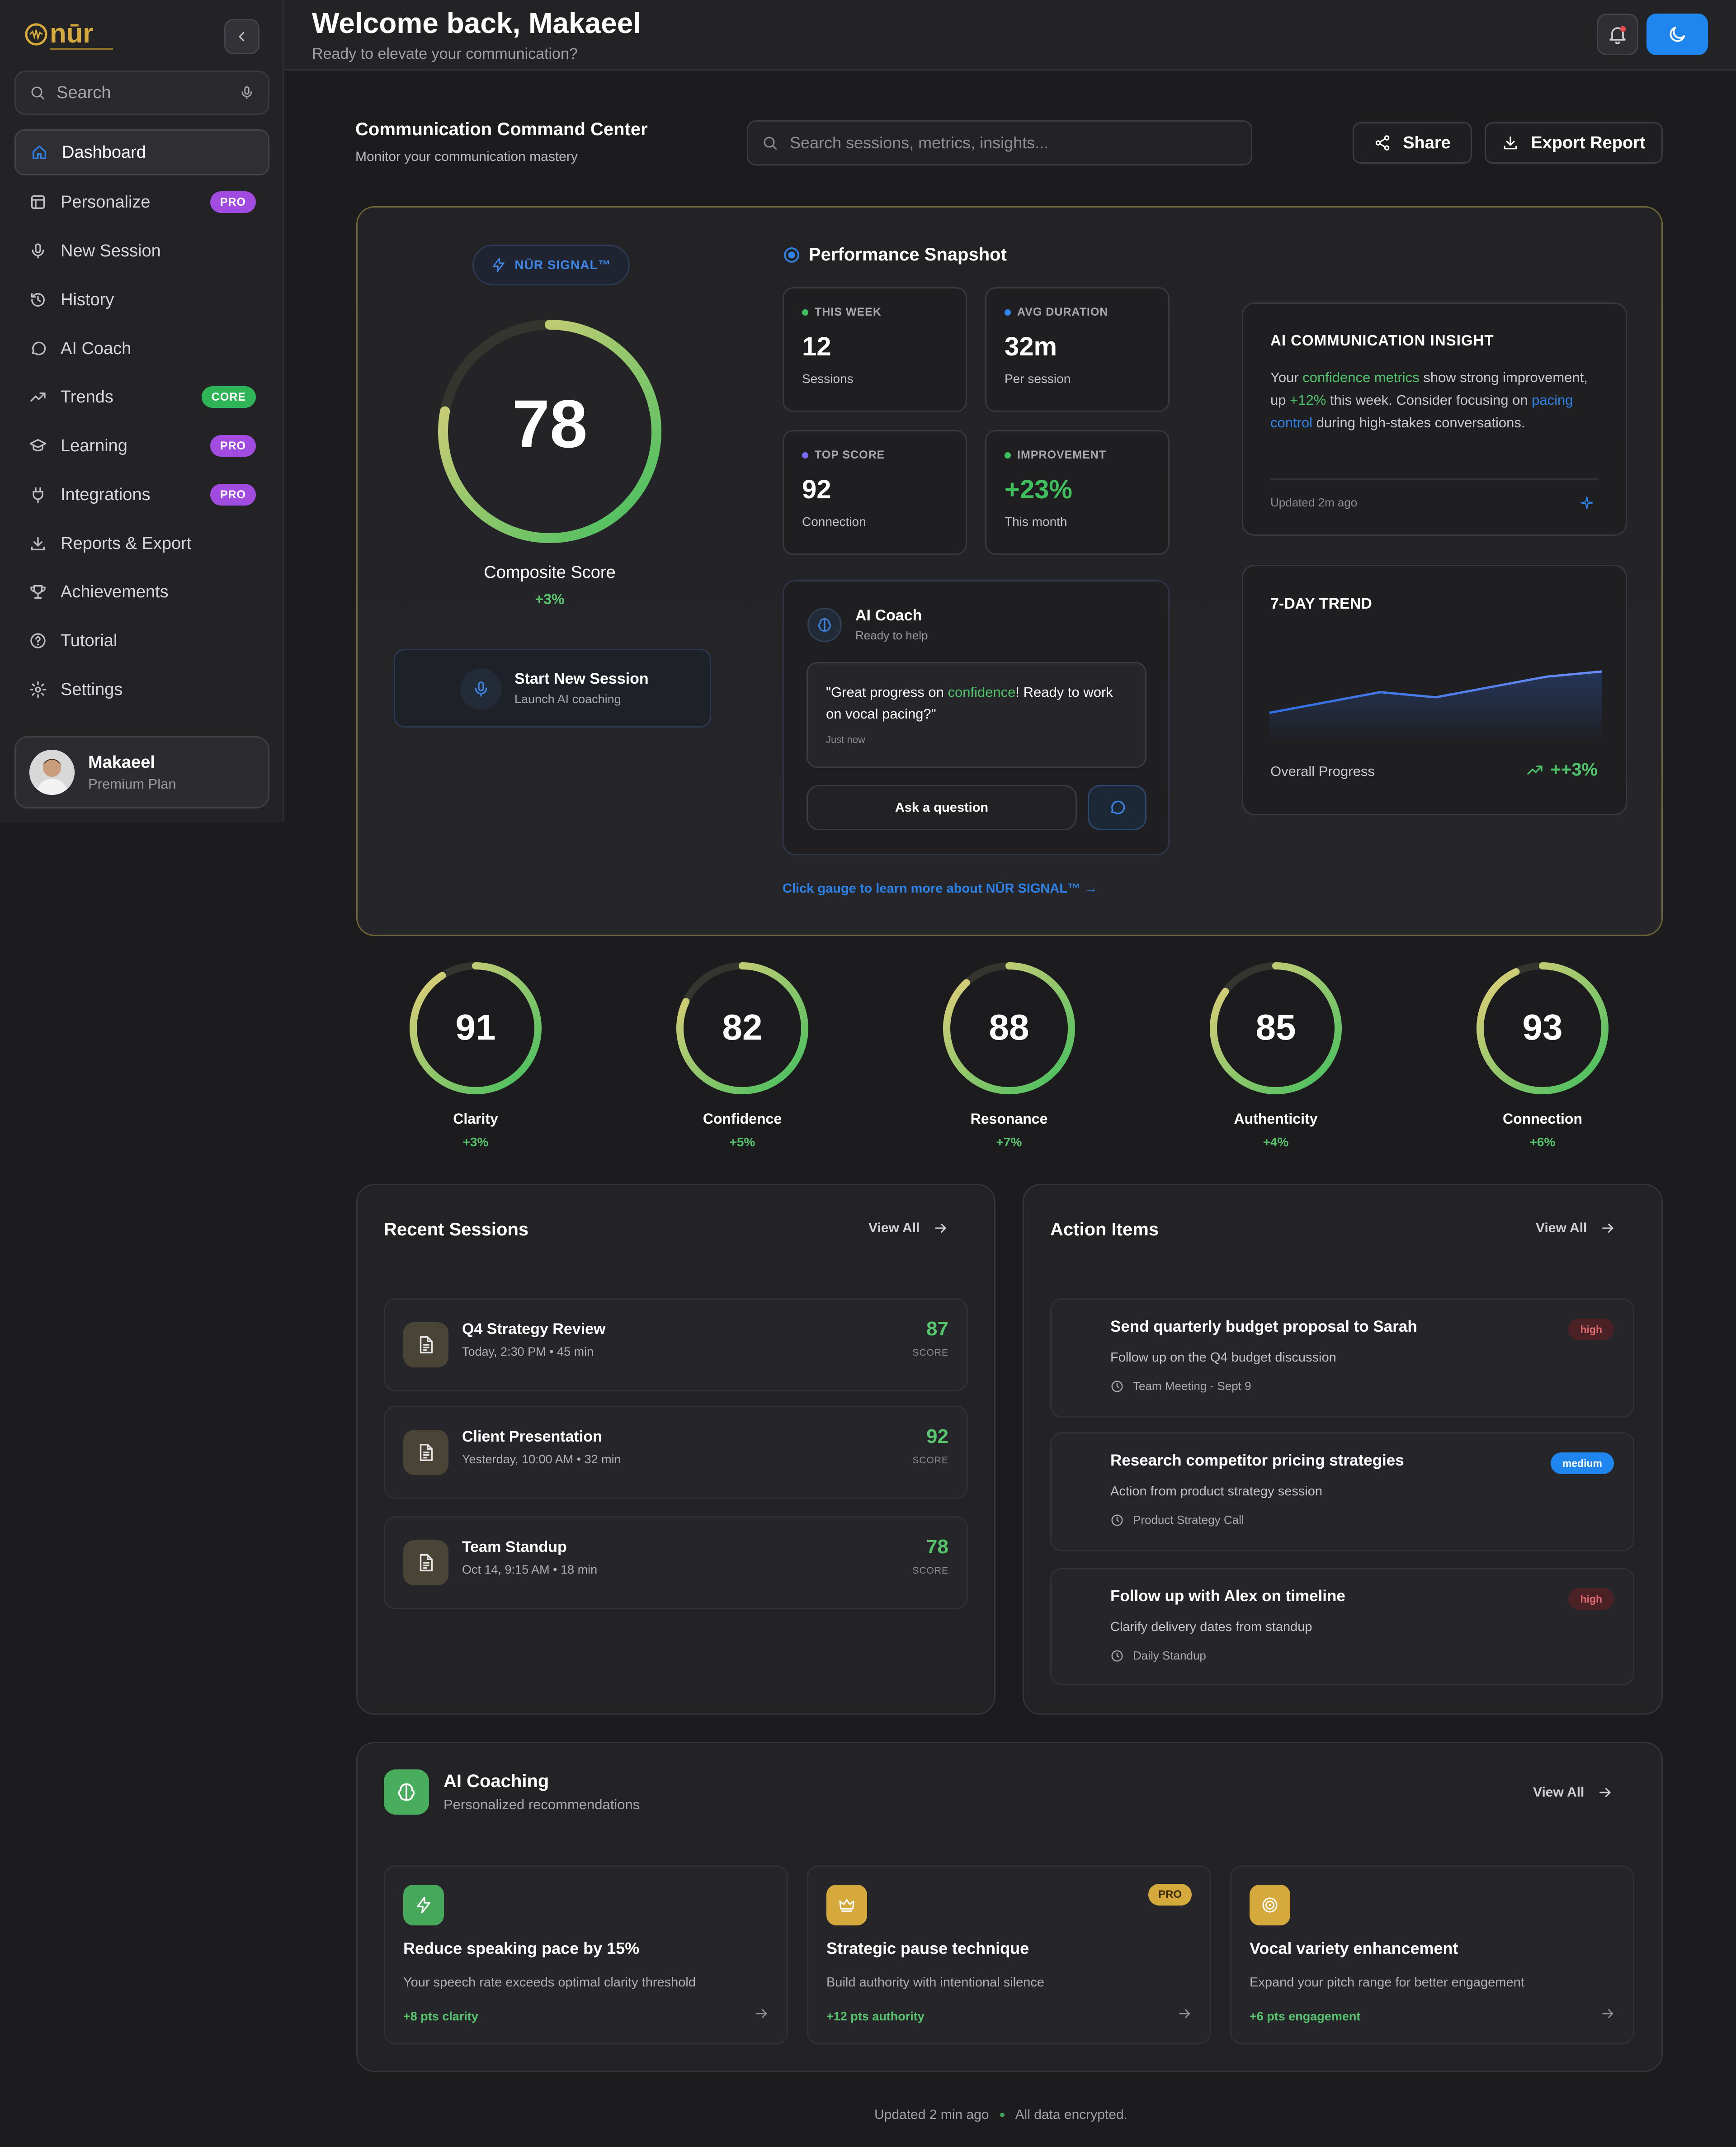 The height and width of the screenshot is (2147, 1736). What do you see at coordinates (1223, 1358) in the screenshot?
I see `action-desc: Follow up on the Q4 budget discussion` at bounding box center [1223, 1358].